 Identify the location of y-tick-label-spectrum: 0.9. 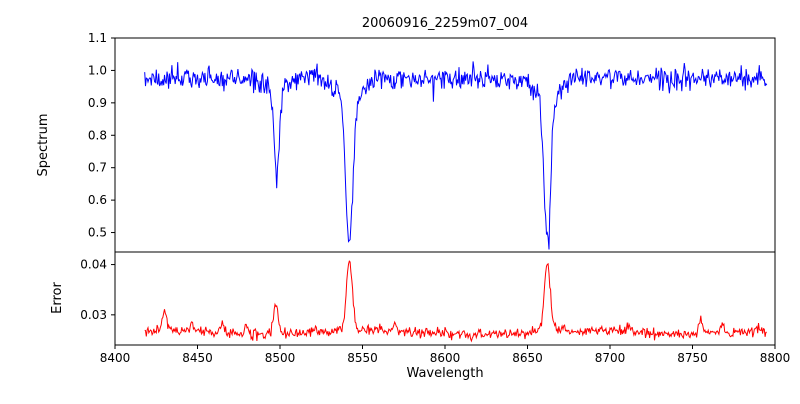
(97, 103).